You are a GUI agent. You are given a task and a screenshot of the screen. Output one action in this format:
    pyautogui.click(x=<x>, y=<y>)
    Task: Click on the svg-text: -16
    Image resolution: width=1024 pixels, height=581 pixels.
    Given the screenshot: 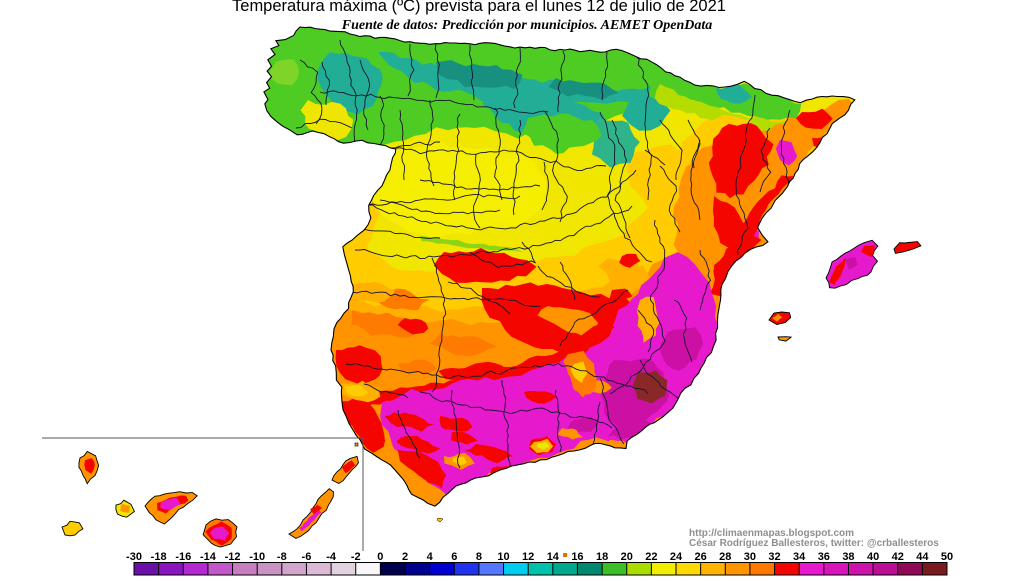 What is the action you would take?
    pyautogui.click(x=183, y=557)
    